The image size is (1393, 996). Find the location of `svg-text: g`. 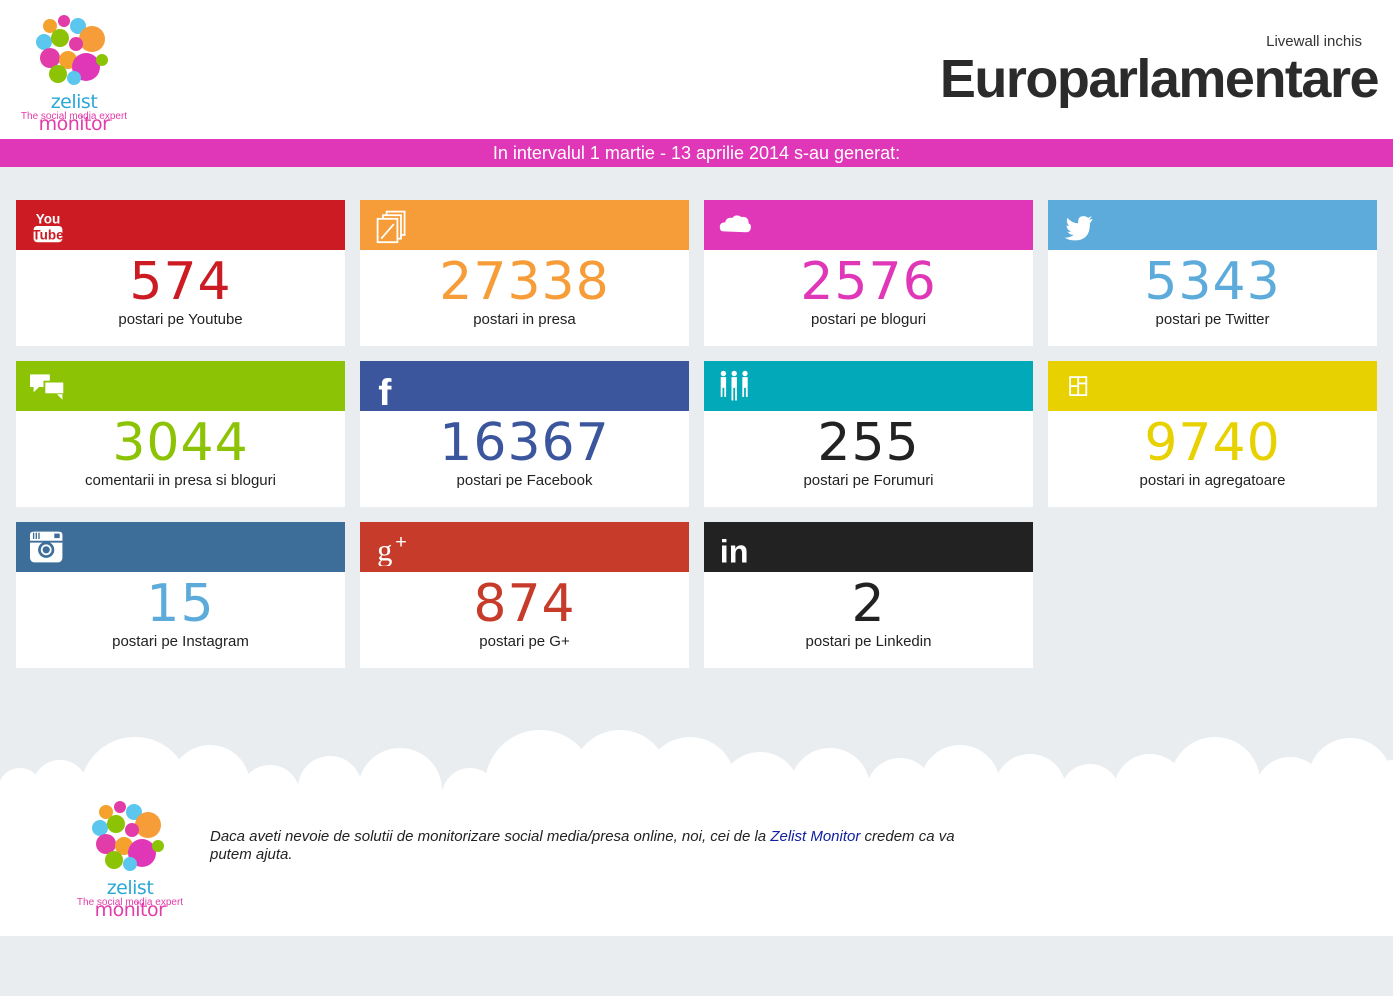

svg-text: g is located at coordinates (384, 550).